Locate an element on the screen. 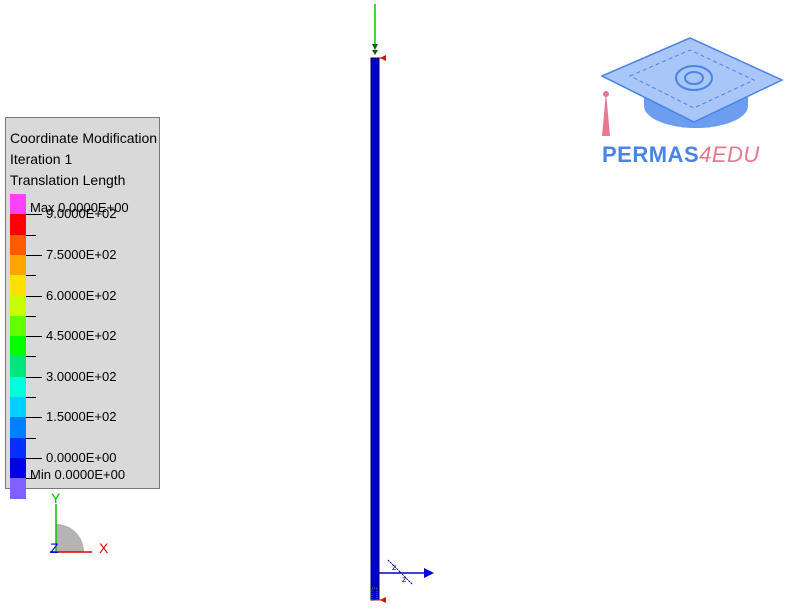 This screenshot has height=613, width=800. permas4edu-logo: PERMAS4EDU is located at coordinates (692, 102).